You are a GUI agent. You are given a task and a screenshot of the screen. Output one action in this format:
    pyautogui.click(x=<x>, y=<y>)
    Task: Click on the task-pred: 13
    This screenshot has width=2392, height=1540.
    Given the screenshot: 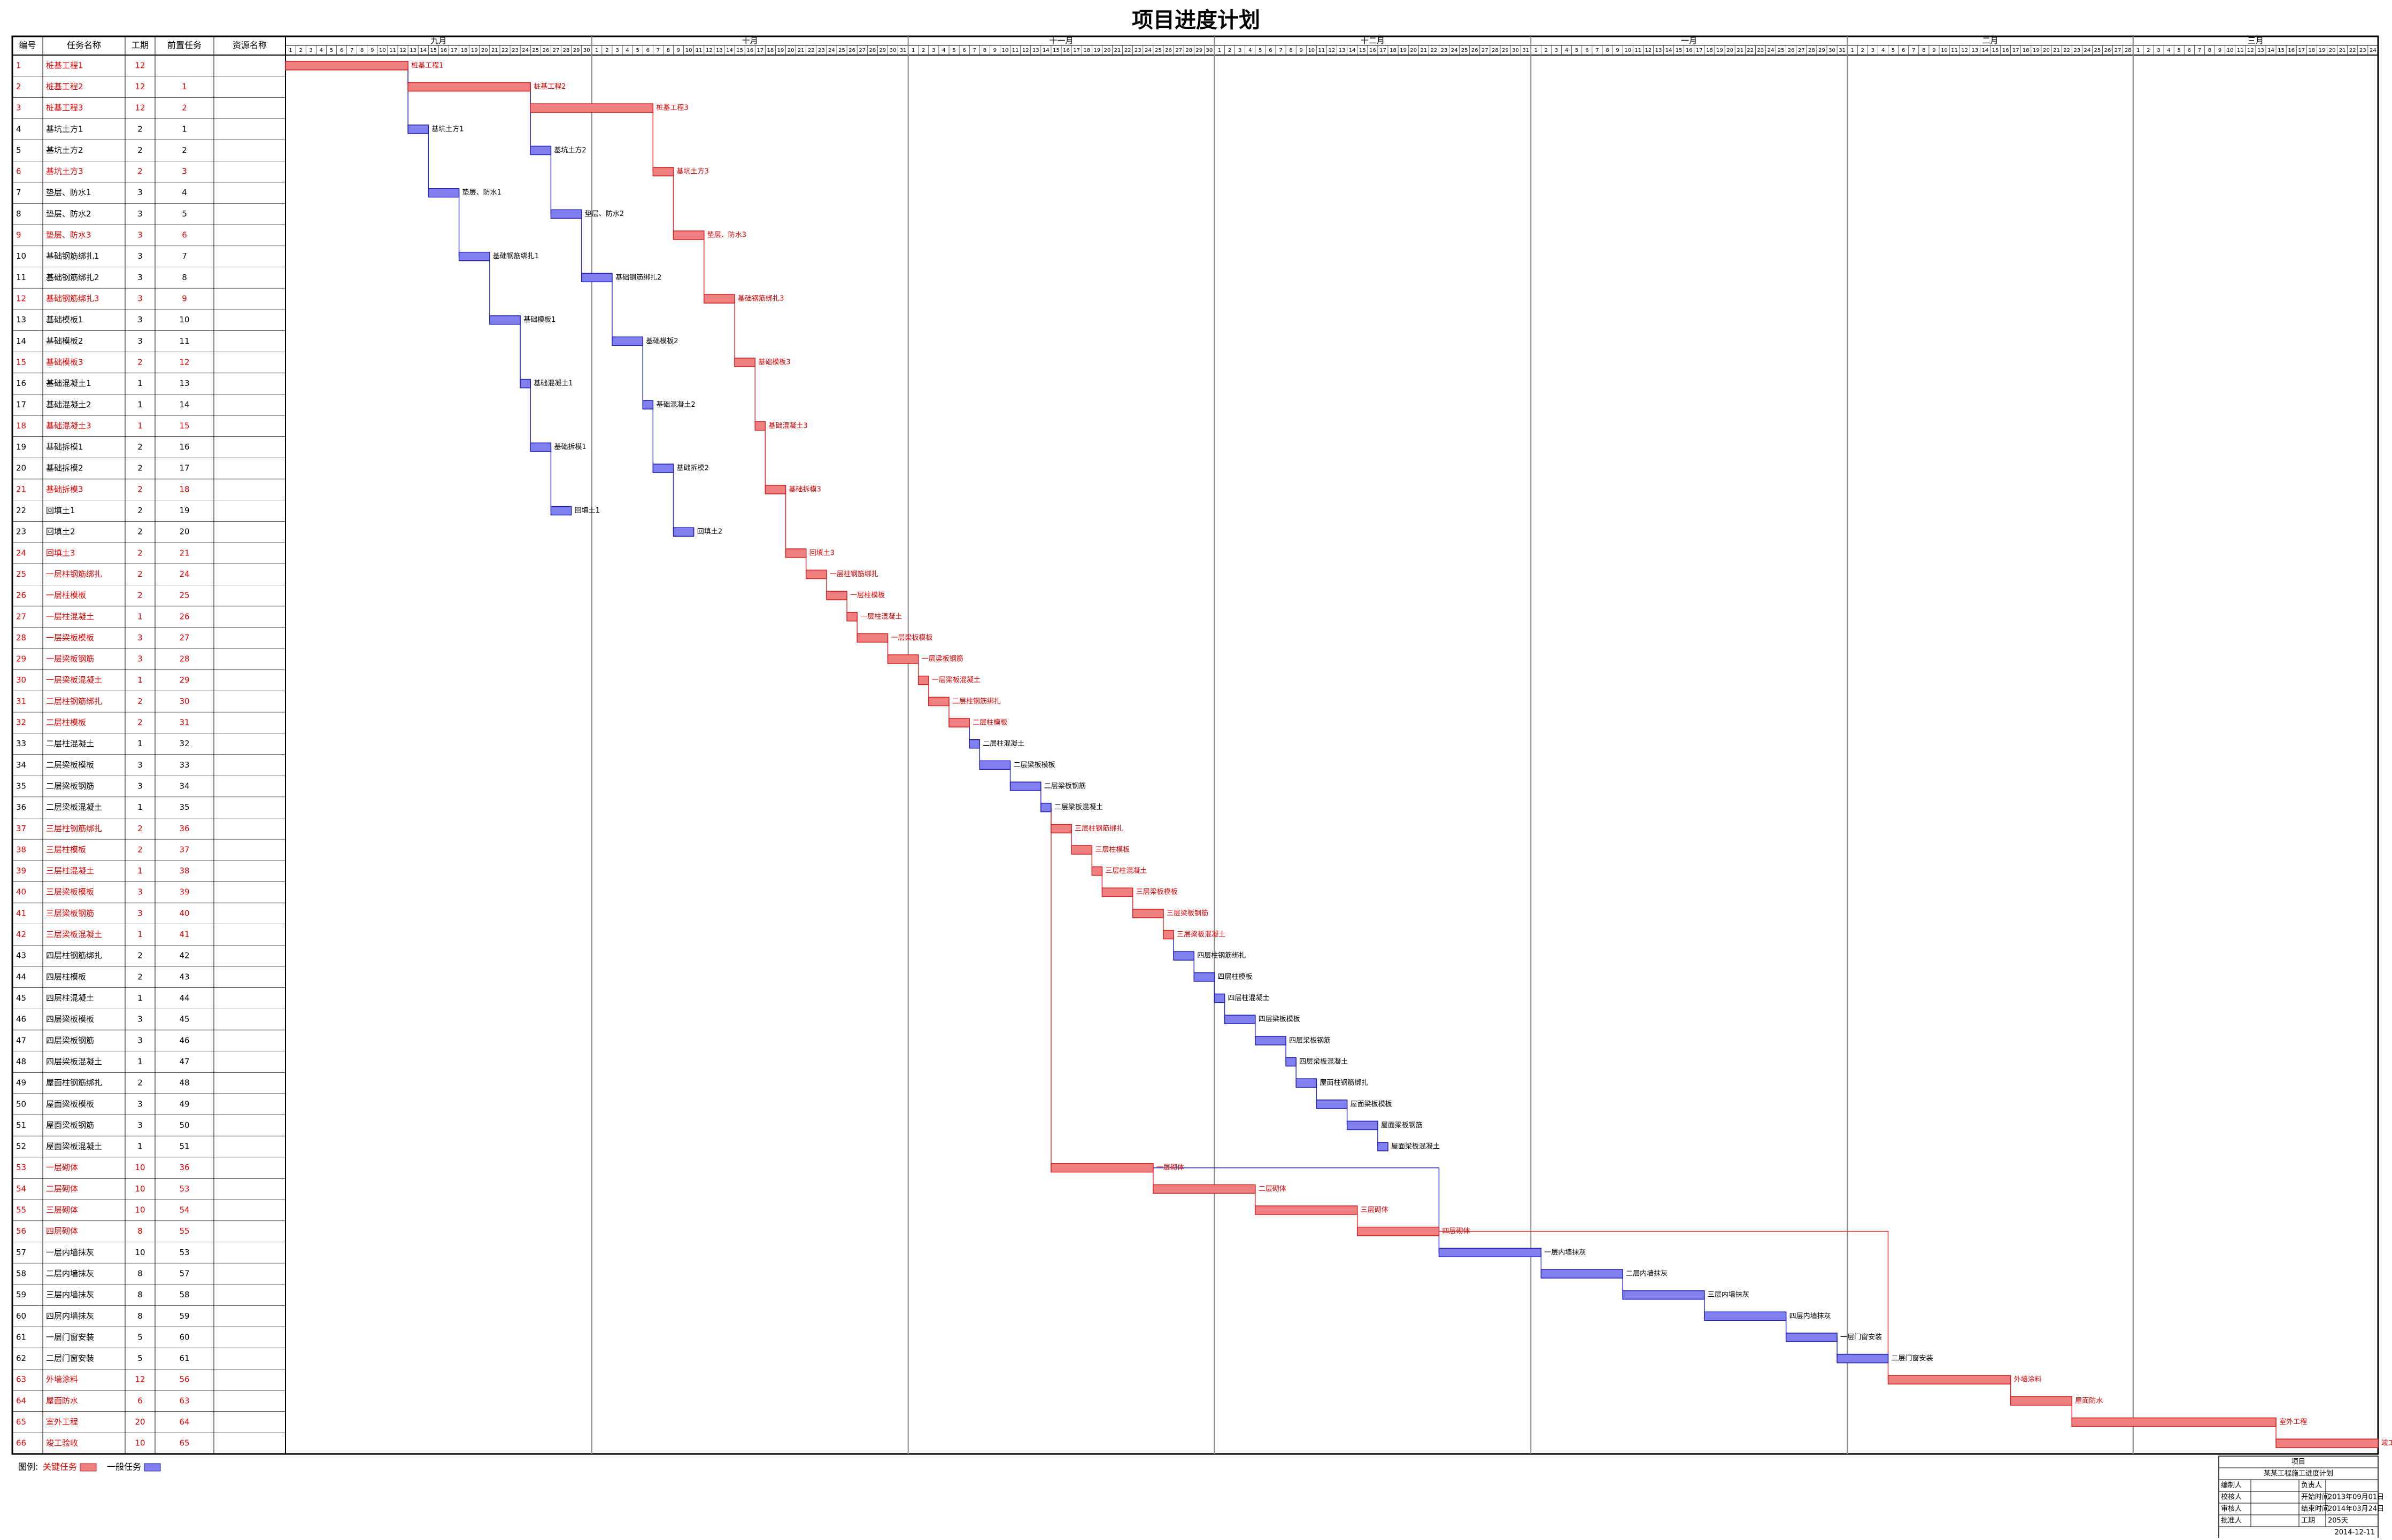 What is the action you would take?
    pyautogui.click(x=184, y=383)
    